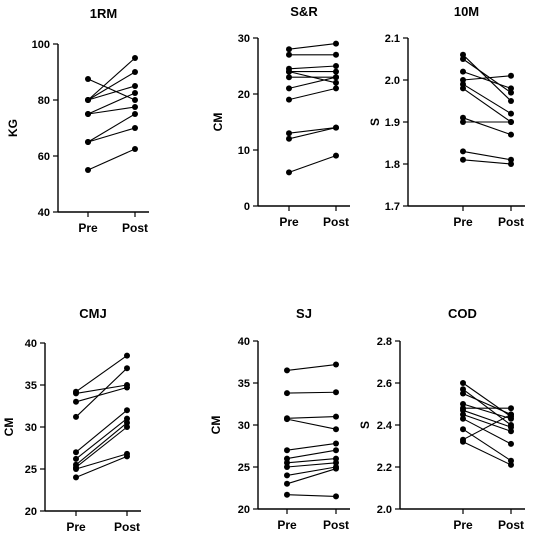 This screenshot has width=550, height=539. I want to click on y-tick-label: 2.0, so click(392, 81).